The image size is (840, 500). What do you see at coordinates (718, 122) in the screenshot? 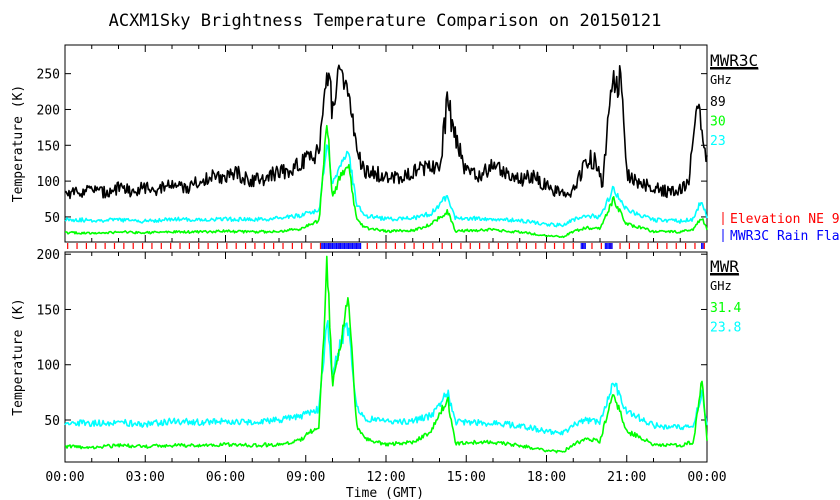
I see `legend-entry: 30` at bounding box center [718, 122].